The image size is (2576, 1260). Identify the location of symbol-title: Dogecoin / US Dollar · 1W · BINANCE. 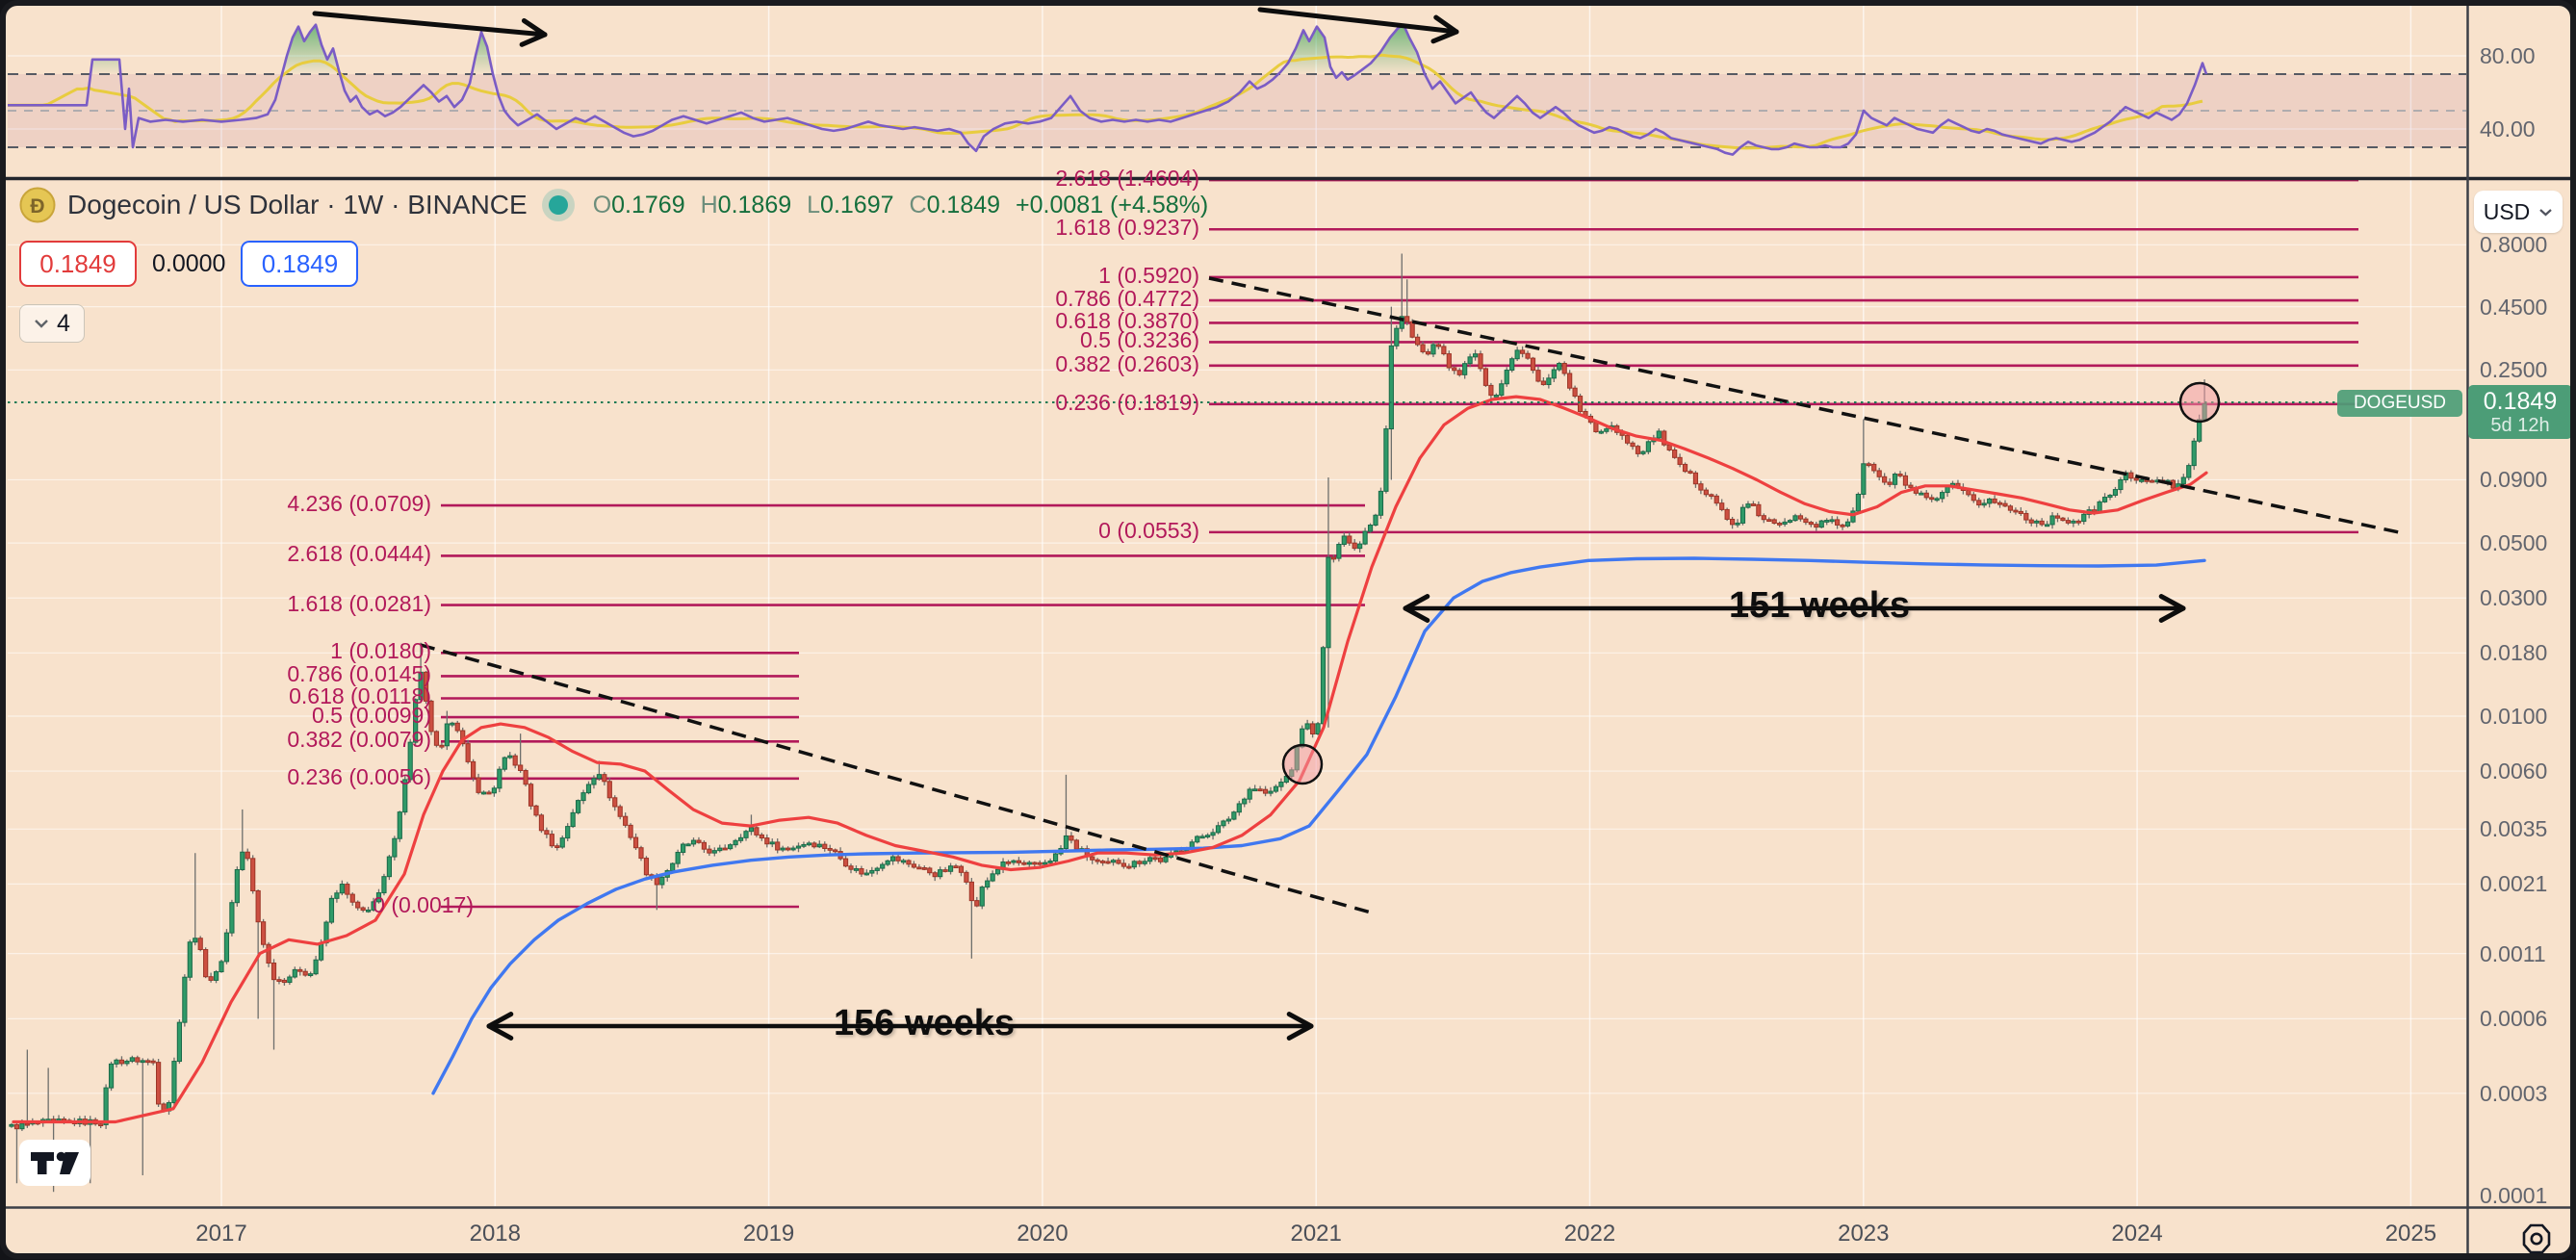
(297, 204).